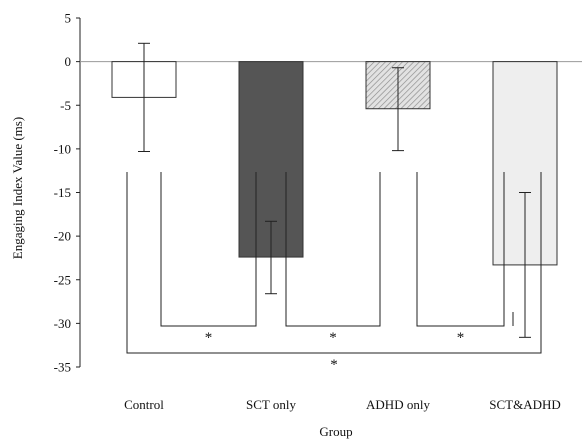  Describe the element at coordinates (62, 148) in the screenshot. I see `y-tick-label: -10` at that location.